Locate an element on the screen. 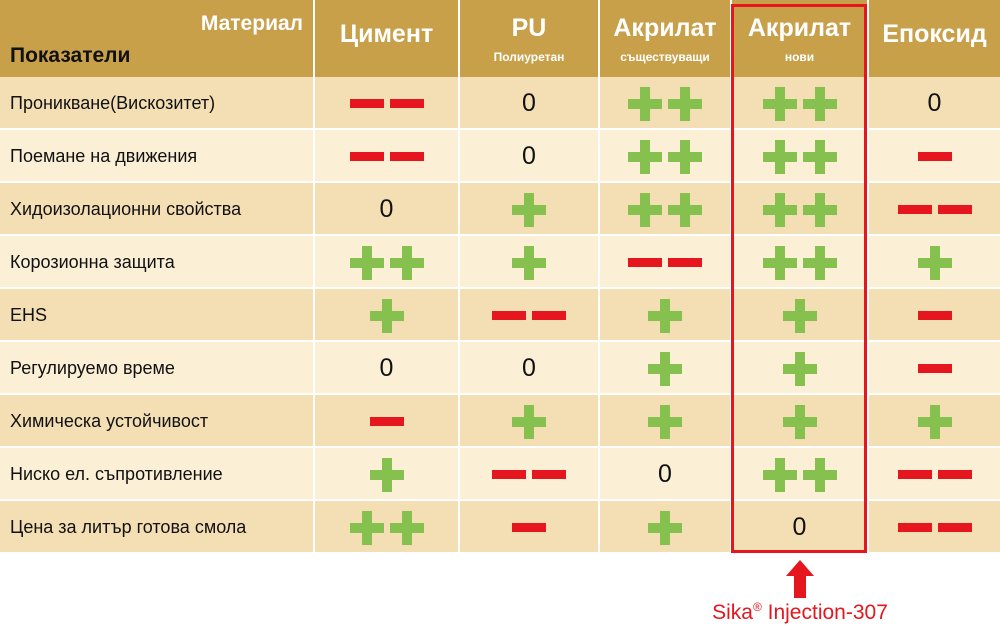 The image size is (1000, 633). table-row: Хидоизолационни свойства 0 is located at coordinates (500, 209).